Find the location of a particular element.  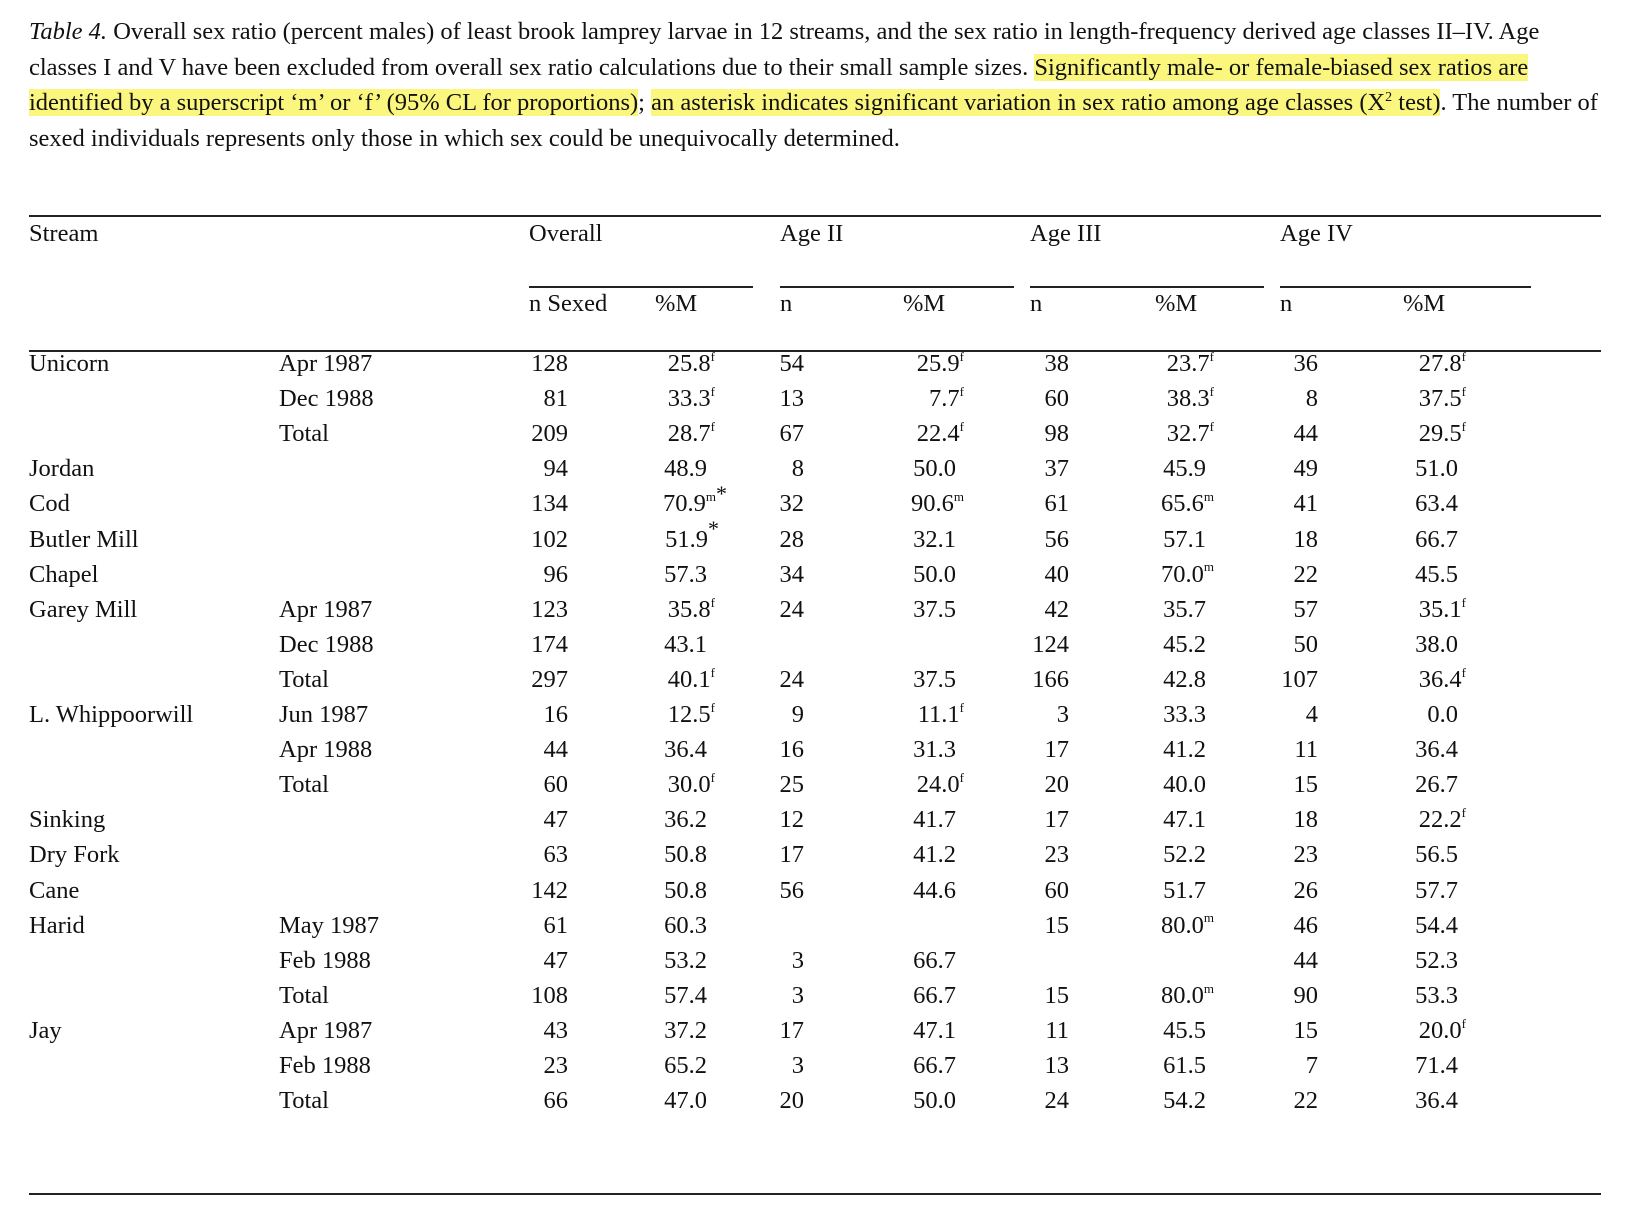

cell-value: 38 is located at coordinates (1057, 364).